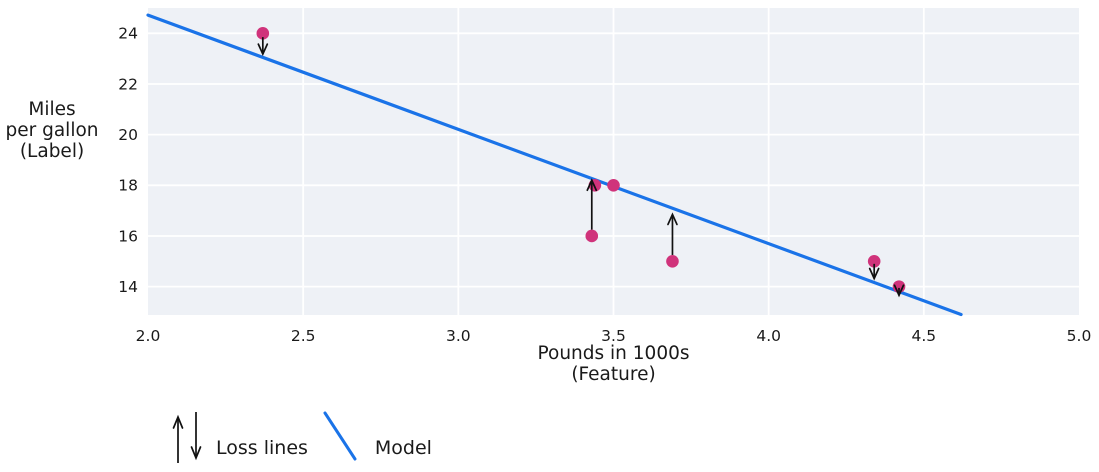 The height and width of the screenshot is (472, 1099). What do you see at coordinates (128, 186) in the screenshot?
I see `y-tick-label: 18` at bounding box center [128, 186].